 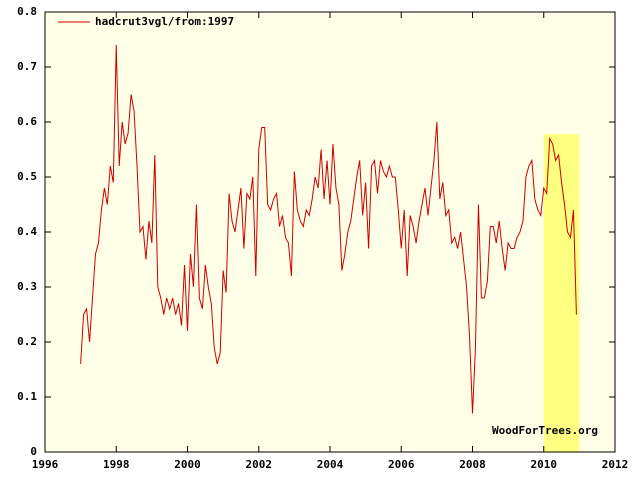 What do you see at coordinates (401, 464) in the screenshot?
I see `x-tick-label: 2006` at bounding box center [401, 464].